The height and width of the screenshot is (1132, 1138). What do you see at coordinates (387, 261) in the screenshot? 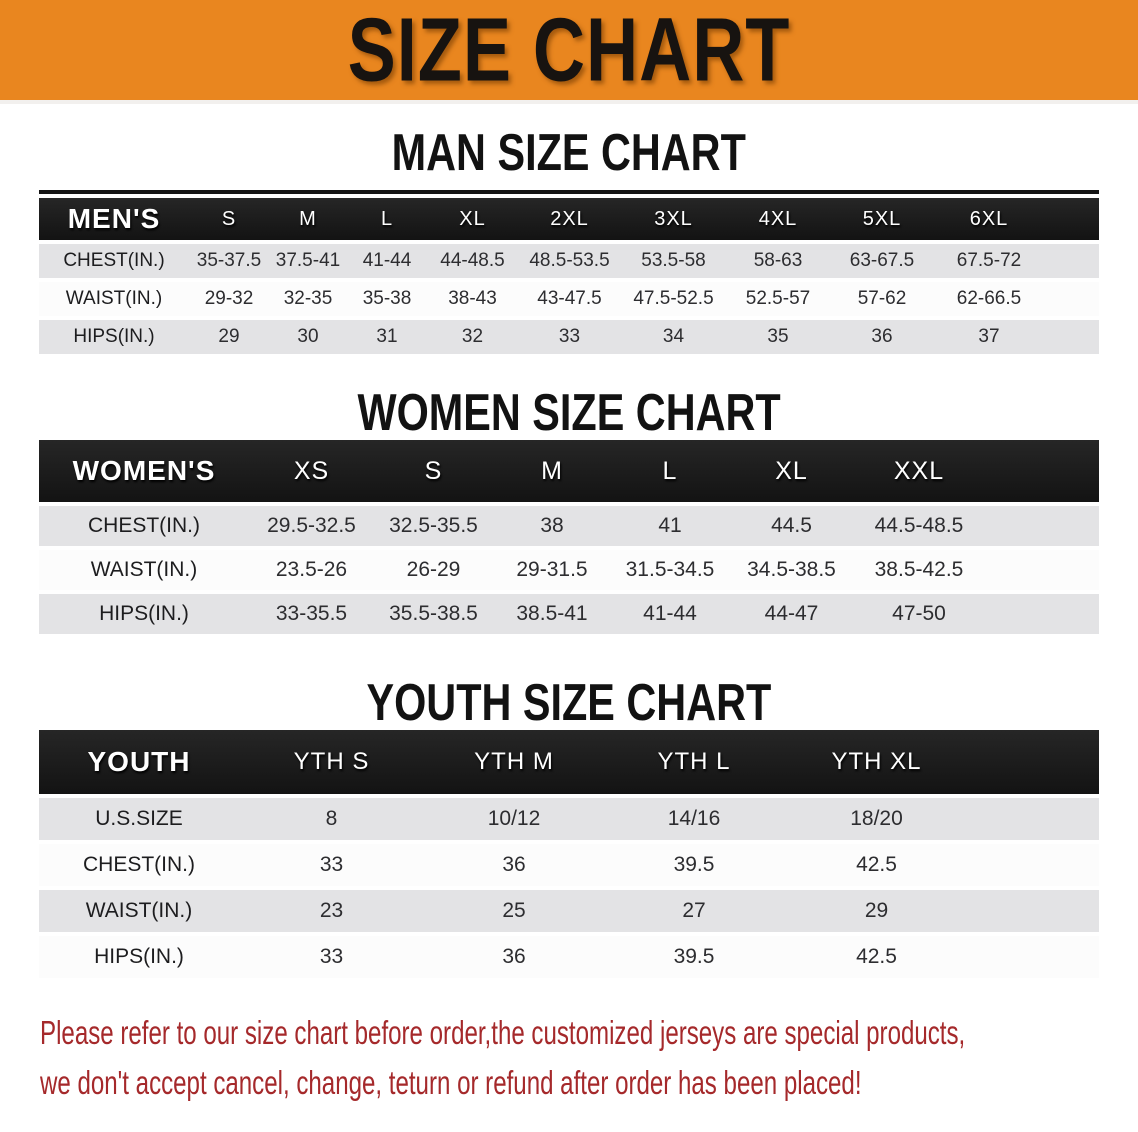
I see `men-cell-0-2: 41-44` at bounding box center [387, 261].